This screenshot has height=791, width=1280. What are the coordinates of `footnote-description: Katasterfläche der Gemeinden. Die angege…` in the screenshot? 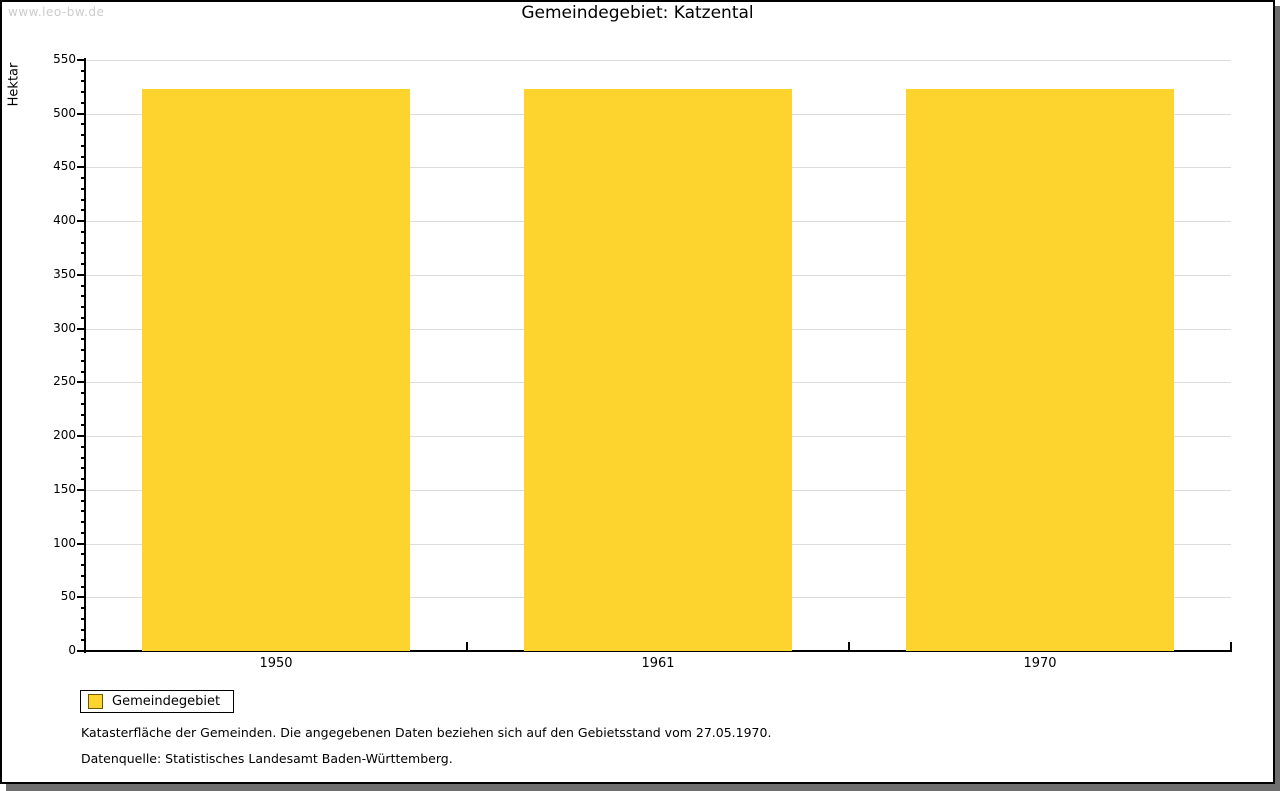 It's located at (426, 732).